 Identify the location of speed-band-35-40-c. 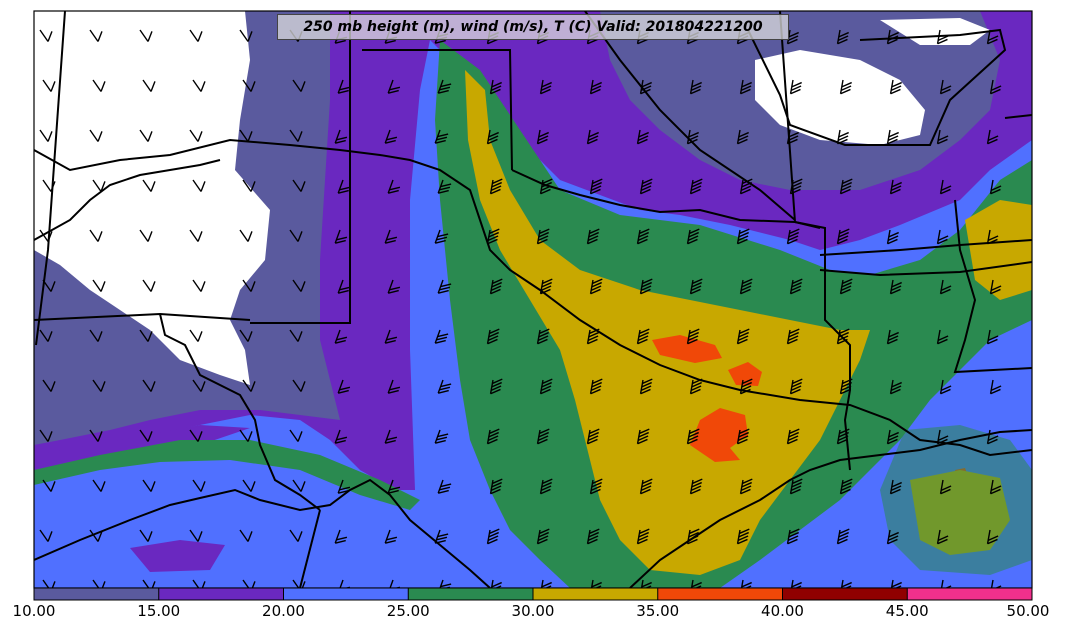
(719, 435).